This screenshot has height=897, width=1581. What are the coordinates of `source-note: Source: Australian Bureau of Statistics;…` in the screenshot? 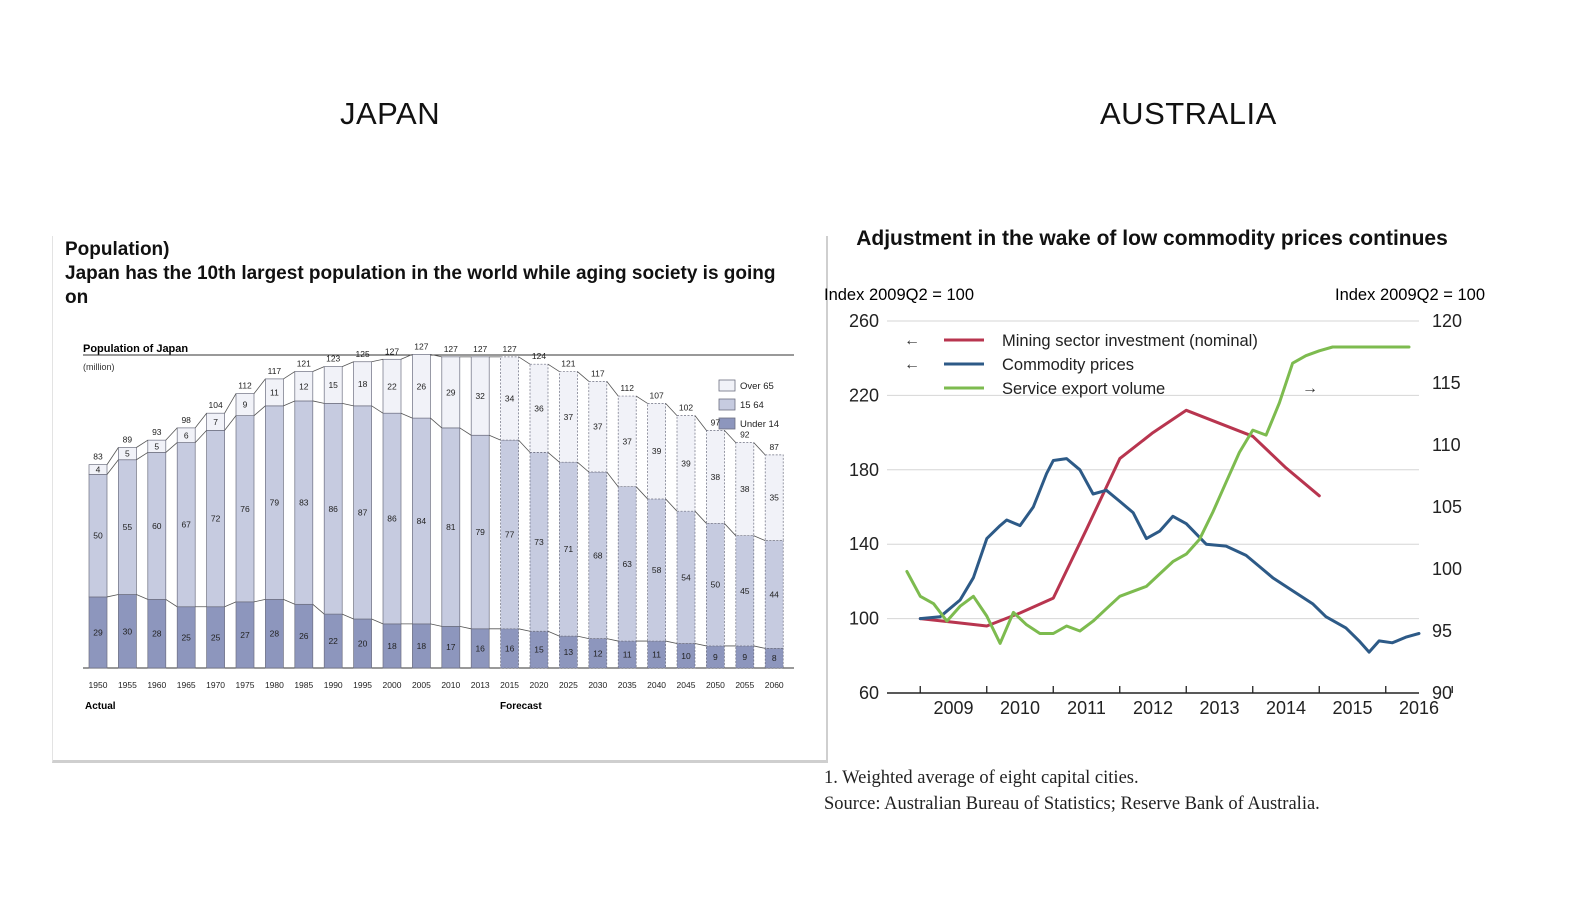 It's located at (1072, 804).